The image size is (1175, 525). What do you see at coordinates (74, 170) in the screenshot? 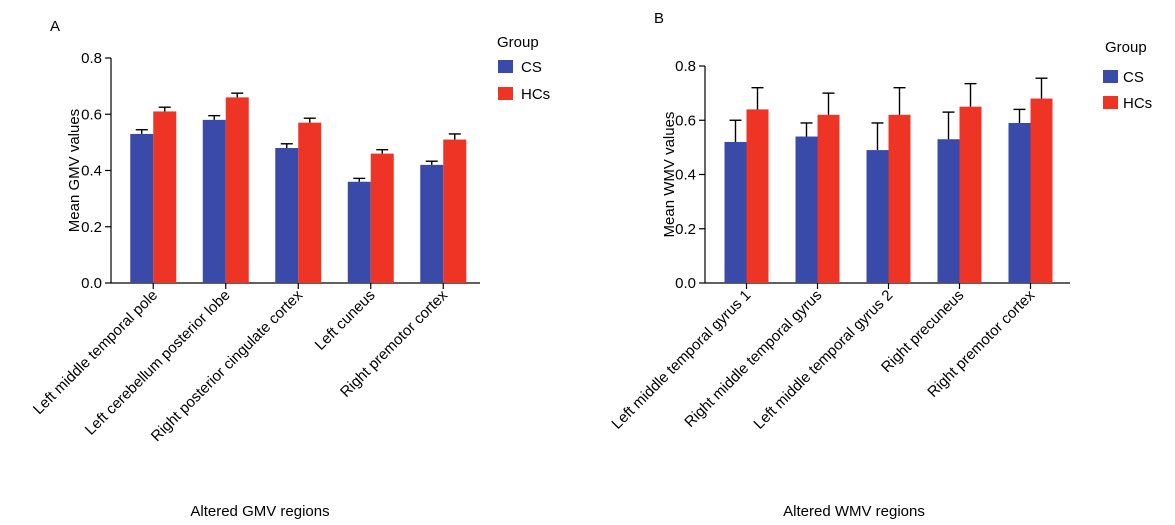
I see `y-axis-title: Mean GMV values` at bounding box center [74, 170].